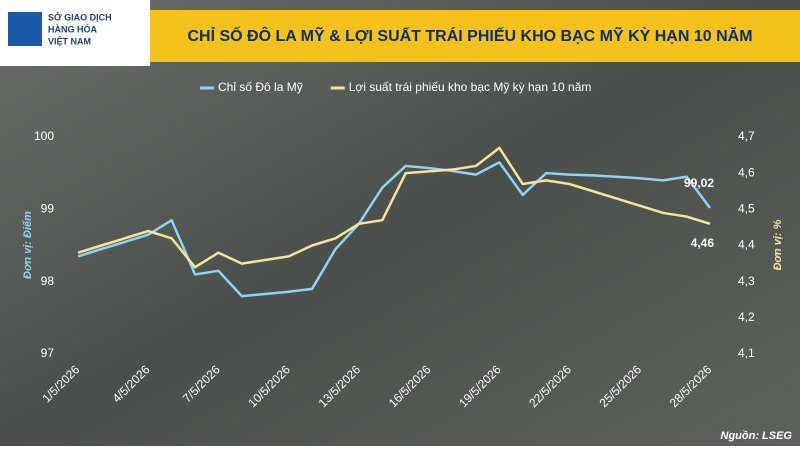 This screenshot has height=451, width=800. What do you see at coordinates (80, 16) in the screenshot?
I see `logo-text: SỞ GIAO DỊCH` at bounding box center [80, 16].